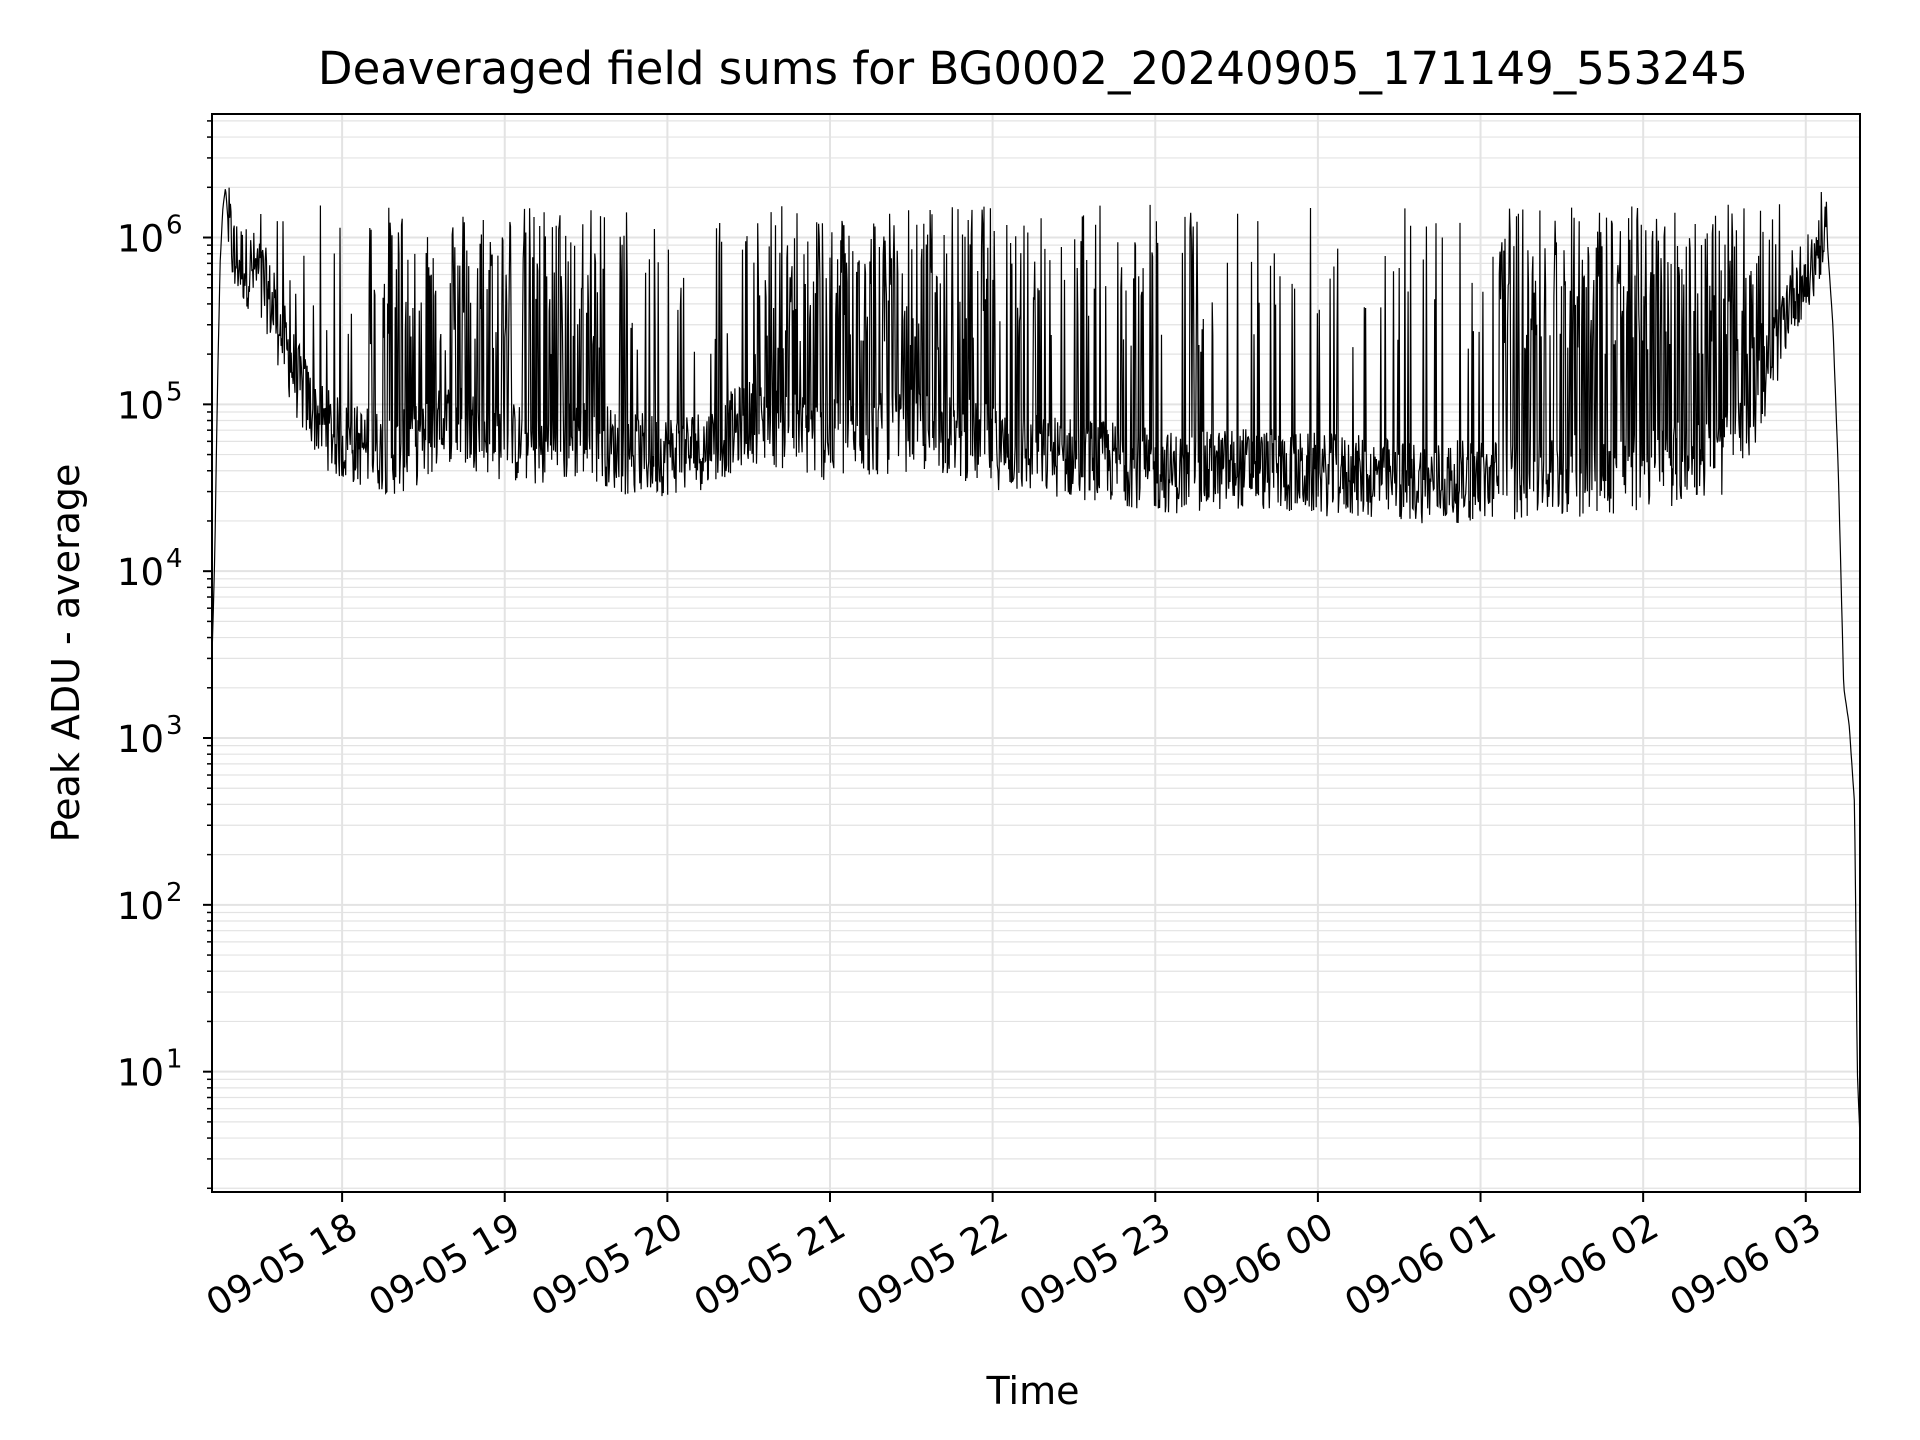 Image resolution: width=1920 pixels, height=1440 pixels. I want to click on y-tick-exponent: 5, so click(174, 392).